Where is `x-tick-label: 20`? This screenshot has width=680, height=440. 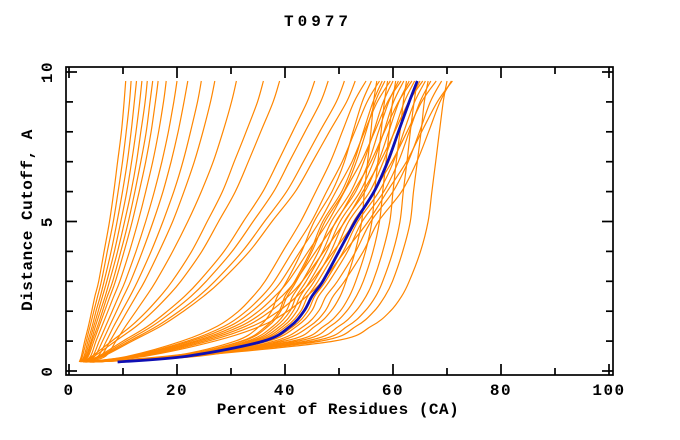 x-tick-label: 20 is located at coordinates (177, 391).